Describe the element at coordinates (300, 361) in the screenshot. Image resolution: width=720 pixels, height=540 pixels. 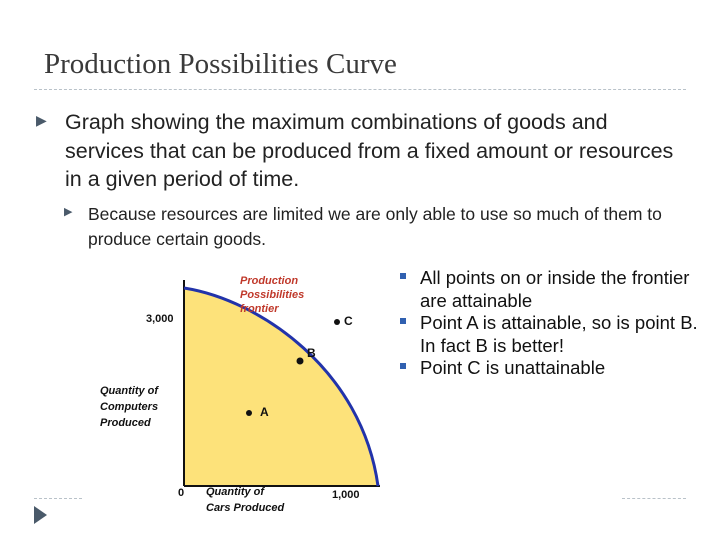
I see `point-b-marker` at that location.